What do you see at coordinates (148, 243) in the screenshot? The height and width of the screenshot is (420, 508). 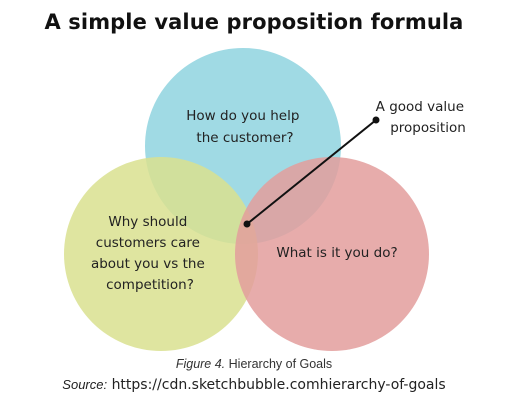 I see `label-why-line-2: customers care` at bounding box center [148, 243].